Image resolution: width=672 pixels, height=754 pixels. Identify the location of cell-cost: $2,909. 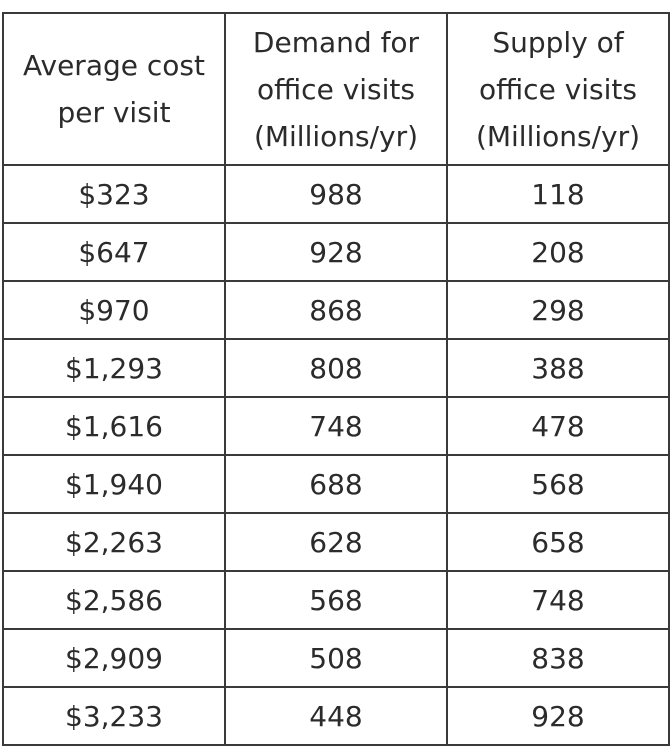
(114, 658).